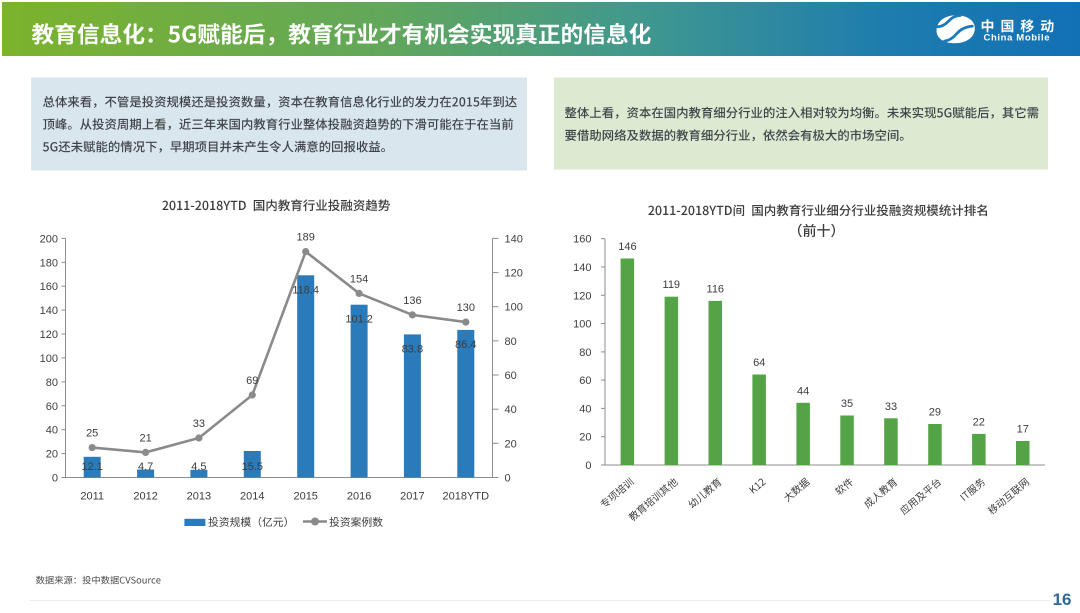 This screenshot has width=1080, height=613. Describe the element at coordinates (145, 467) in the screenshot. I see `svg-text: 4.7` at that location.